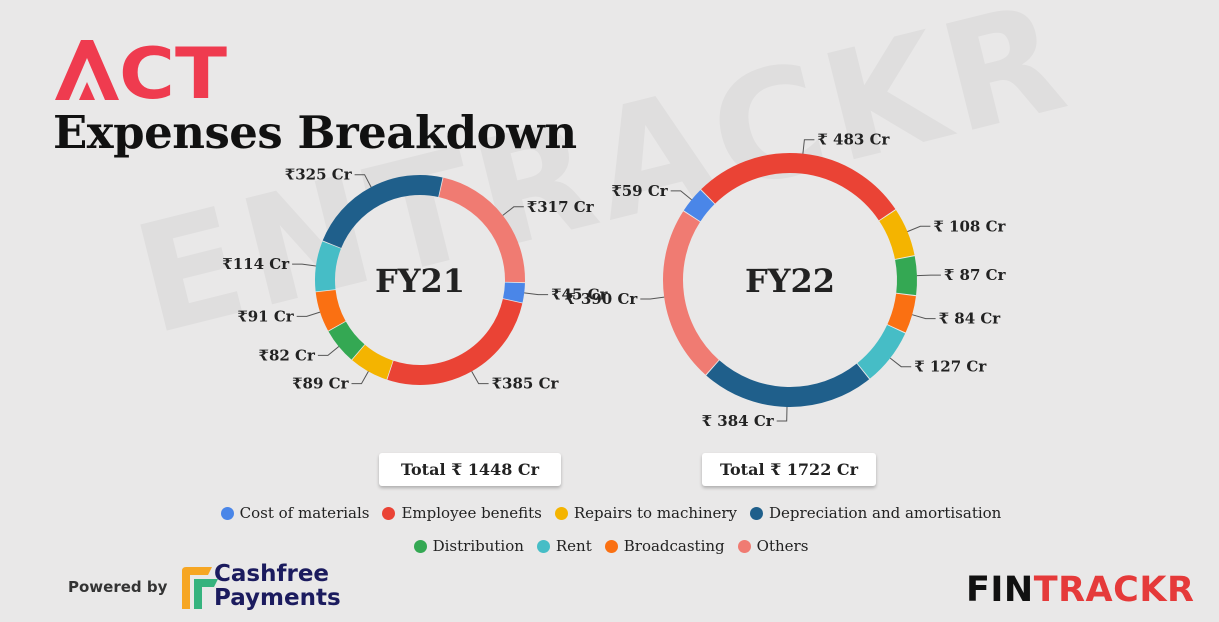 The width and height of the screenshot is (1219, 622). What do you see at coordinates (1000, 590) in the screenshot?
I see `fintrackr-fin: FIN` at bounding box center [1000, 590].